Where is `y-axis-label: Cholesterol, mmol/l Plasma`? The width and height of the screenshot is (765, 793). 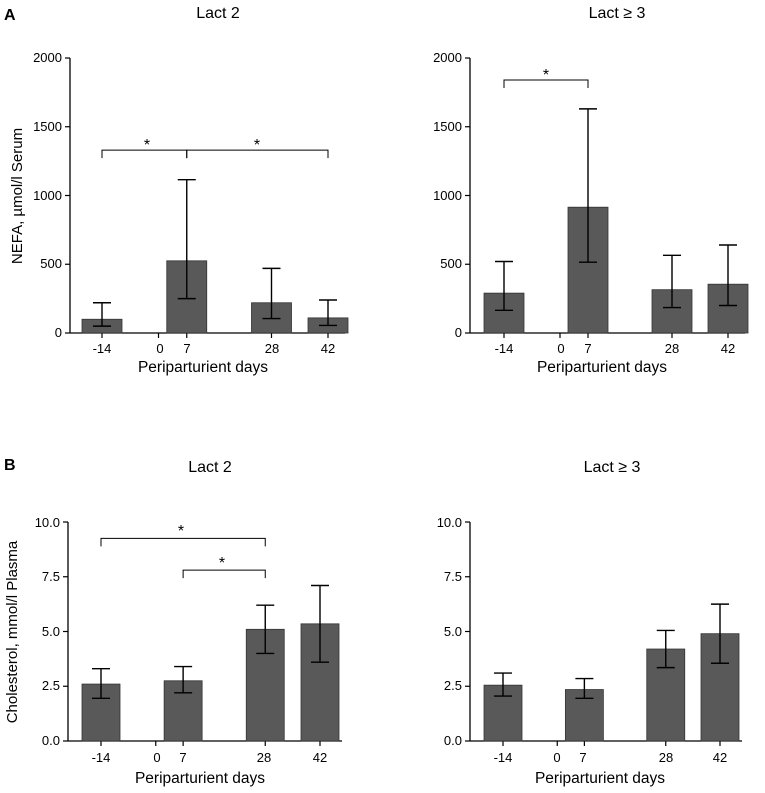
y-axis-label: Cholesterol, mmol/l Plasma is located at coordinates (12, 631).